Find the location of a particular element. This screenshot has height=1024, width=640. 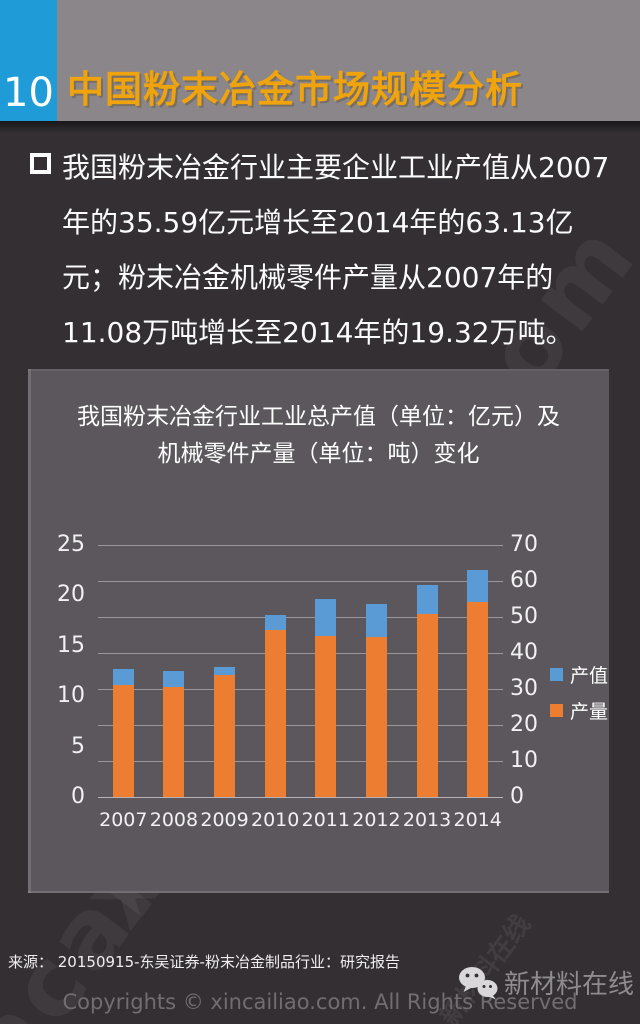

bullet-square-icon is located at coordinates (40, 163).